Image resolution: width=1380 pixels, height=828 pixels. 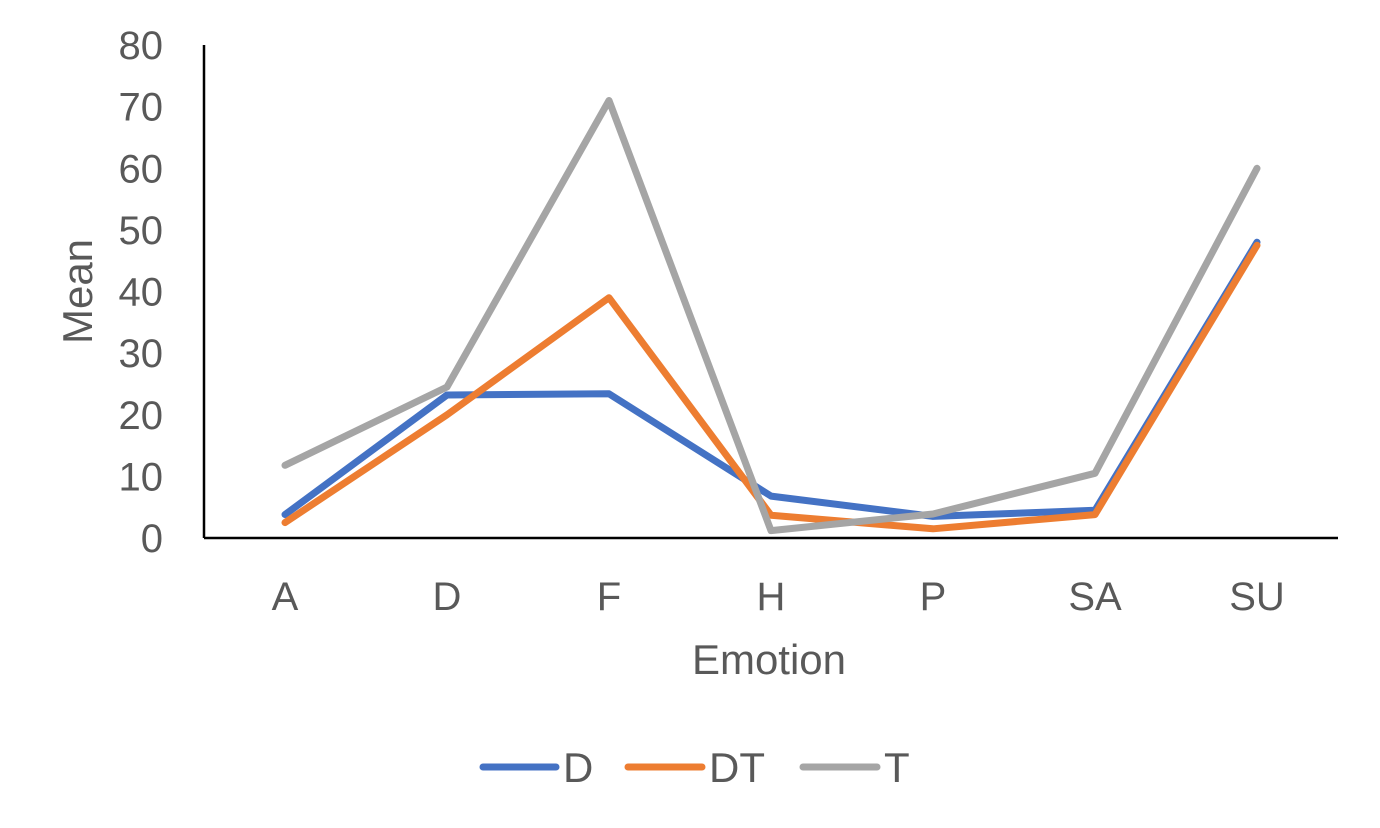 What do you see at coordinates (769, 659) in the screenshot?
I see `x-axis-title: Emotion` at bounding box center [769, 659].